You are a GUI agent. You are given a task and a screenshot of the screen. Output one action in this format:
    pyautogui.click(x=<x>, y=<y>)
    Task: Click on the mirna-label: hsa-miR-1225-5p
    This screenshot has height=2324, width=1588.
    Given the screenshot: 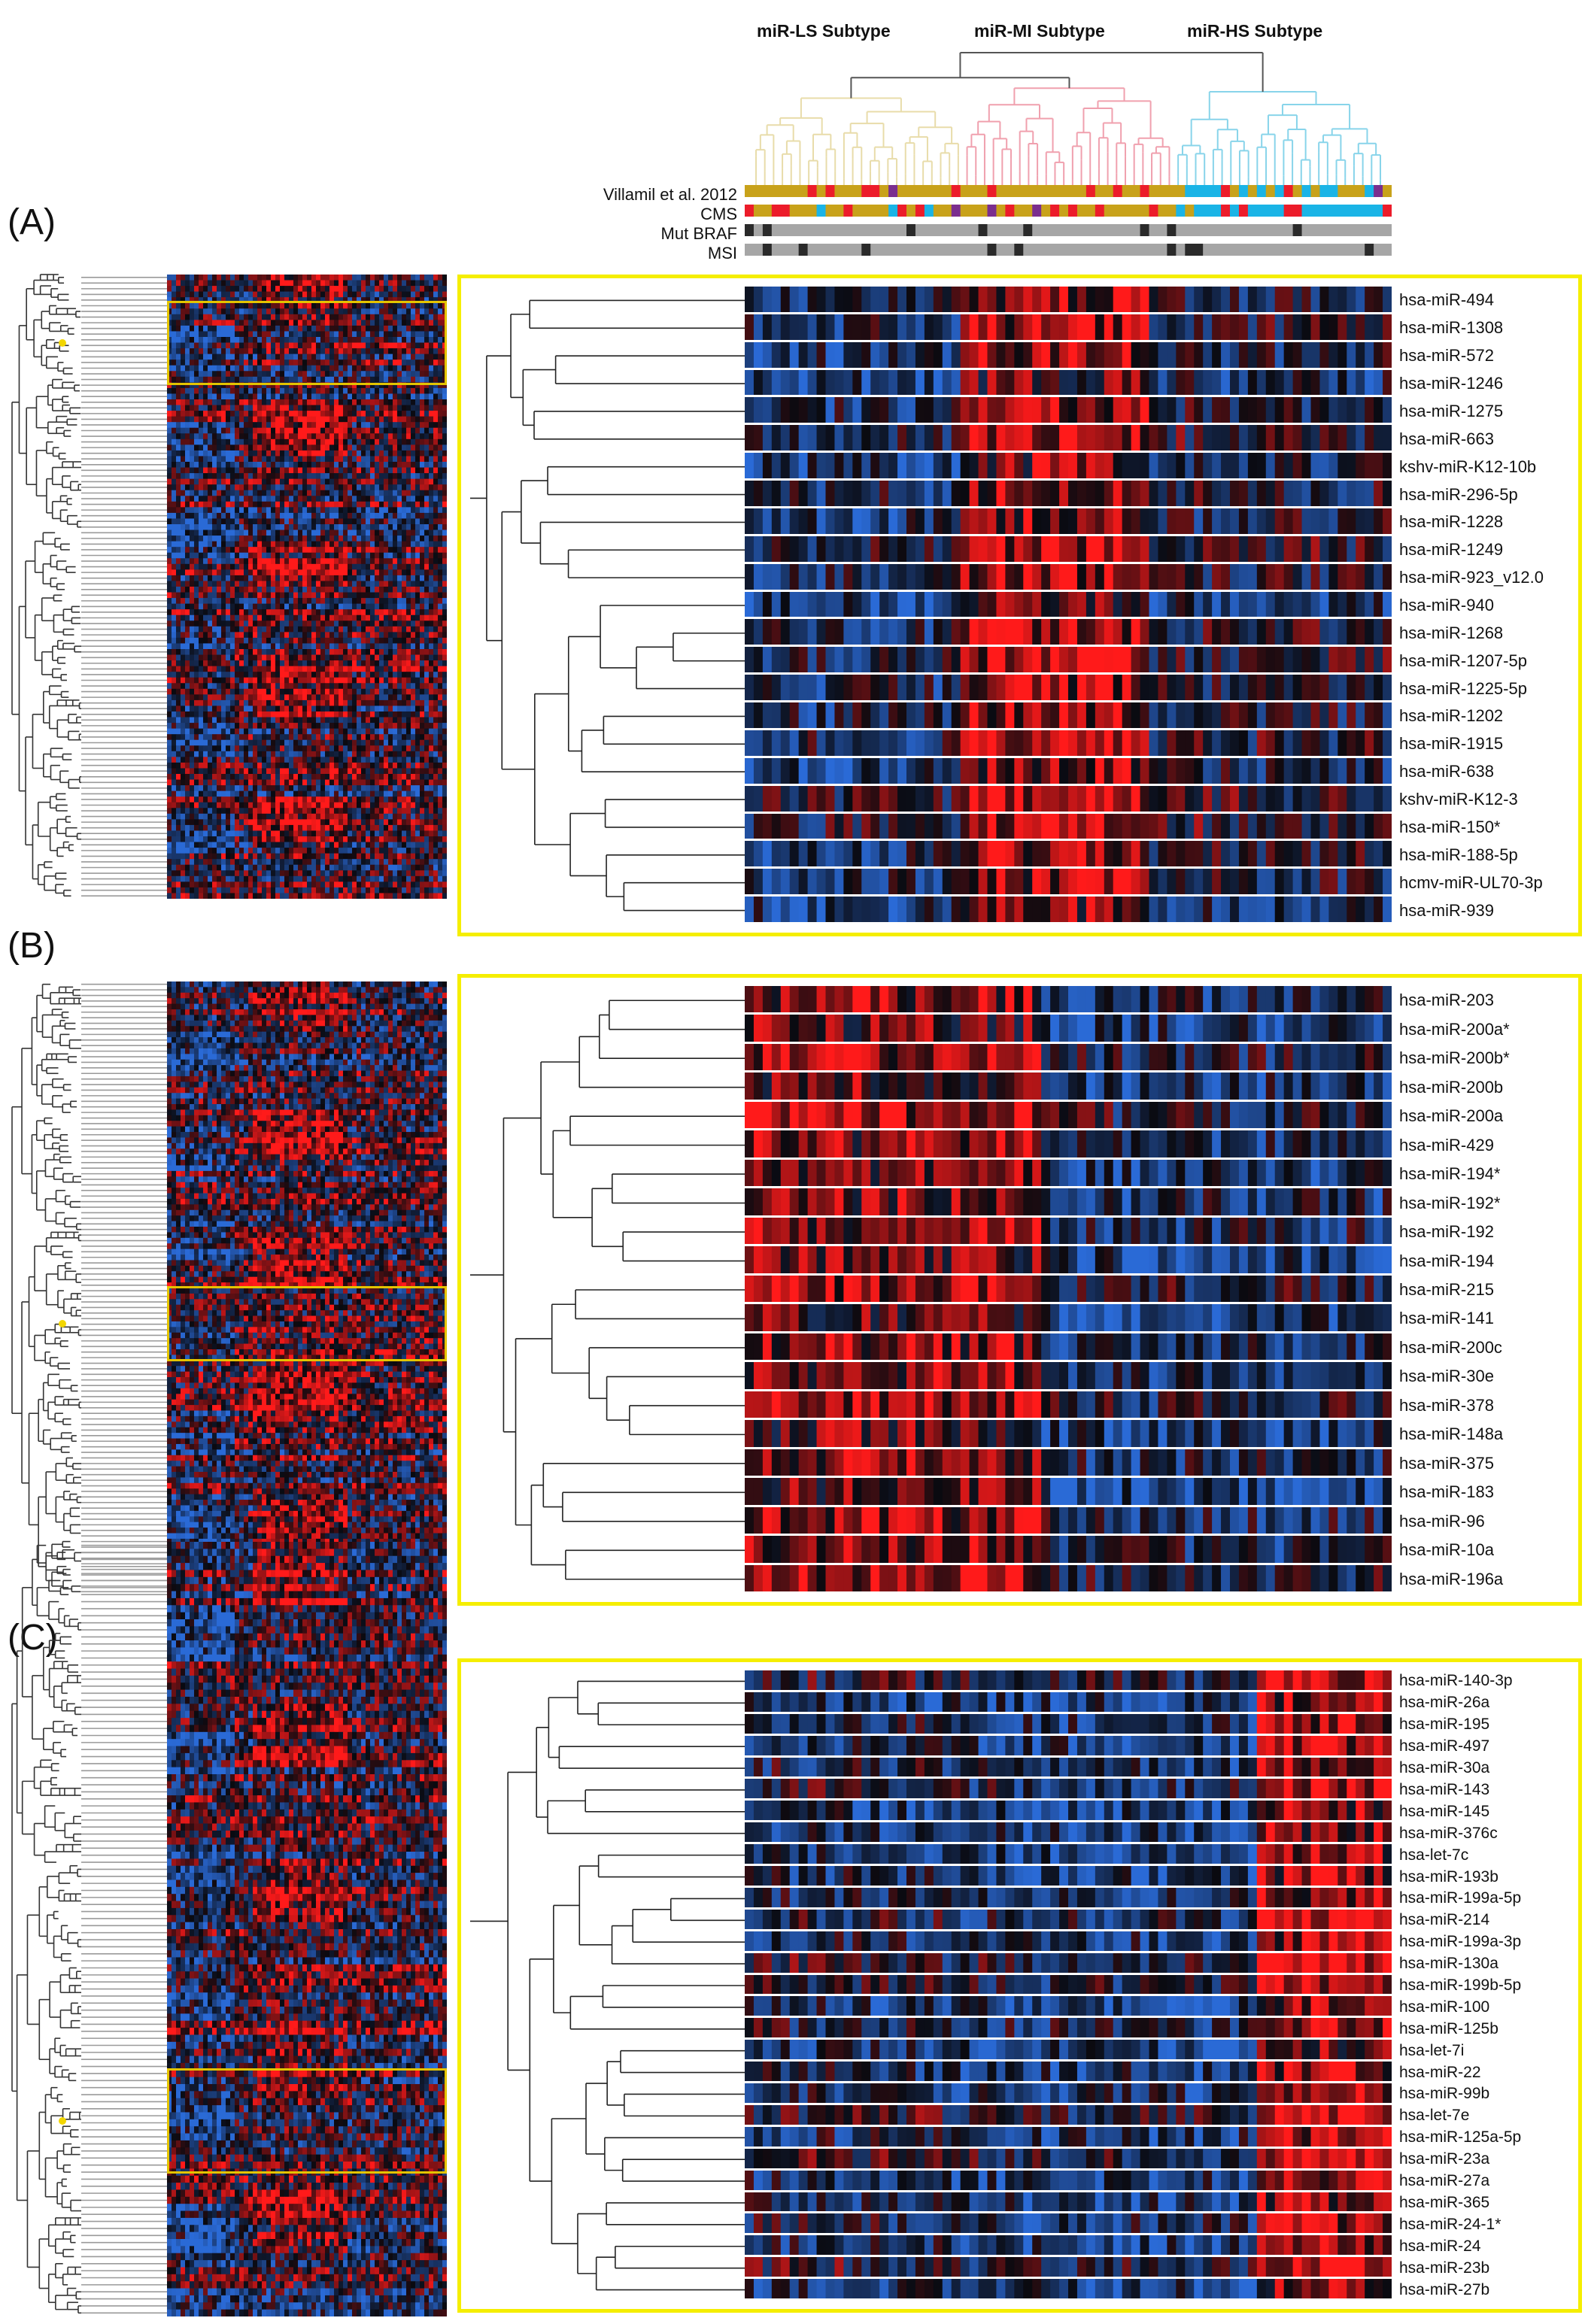 What is the action you would take?
    pyautogui.click(x=1463, y=688)
    